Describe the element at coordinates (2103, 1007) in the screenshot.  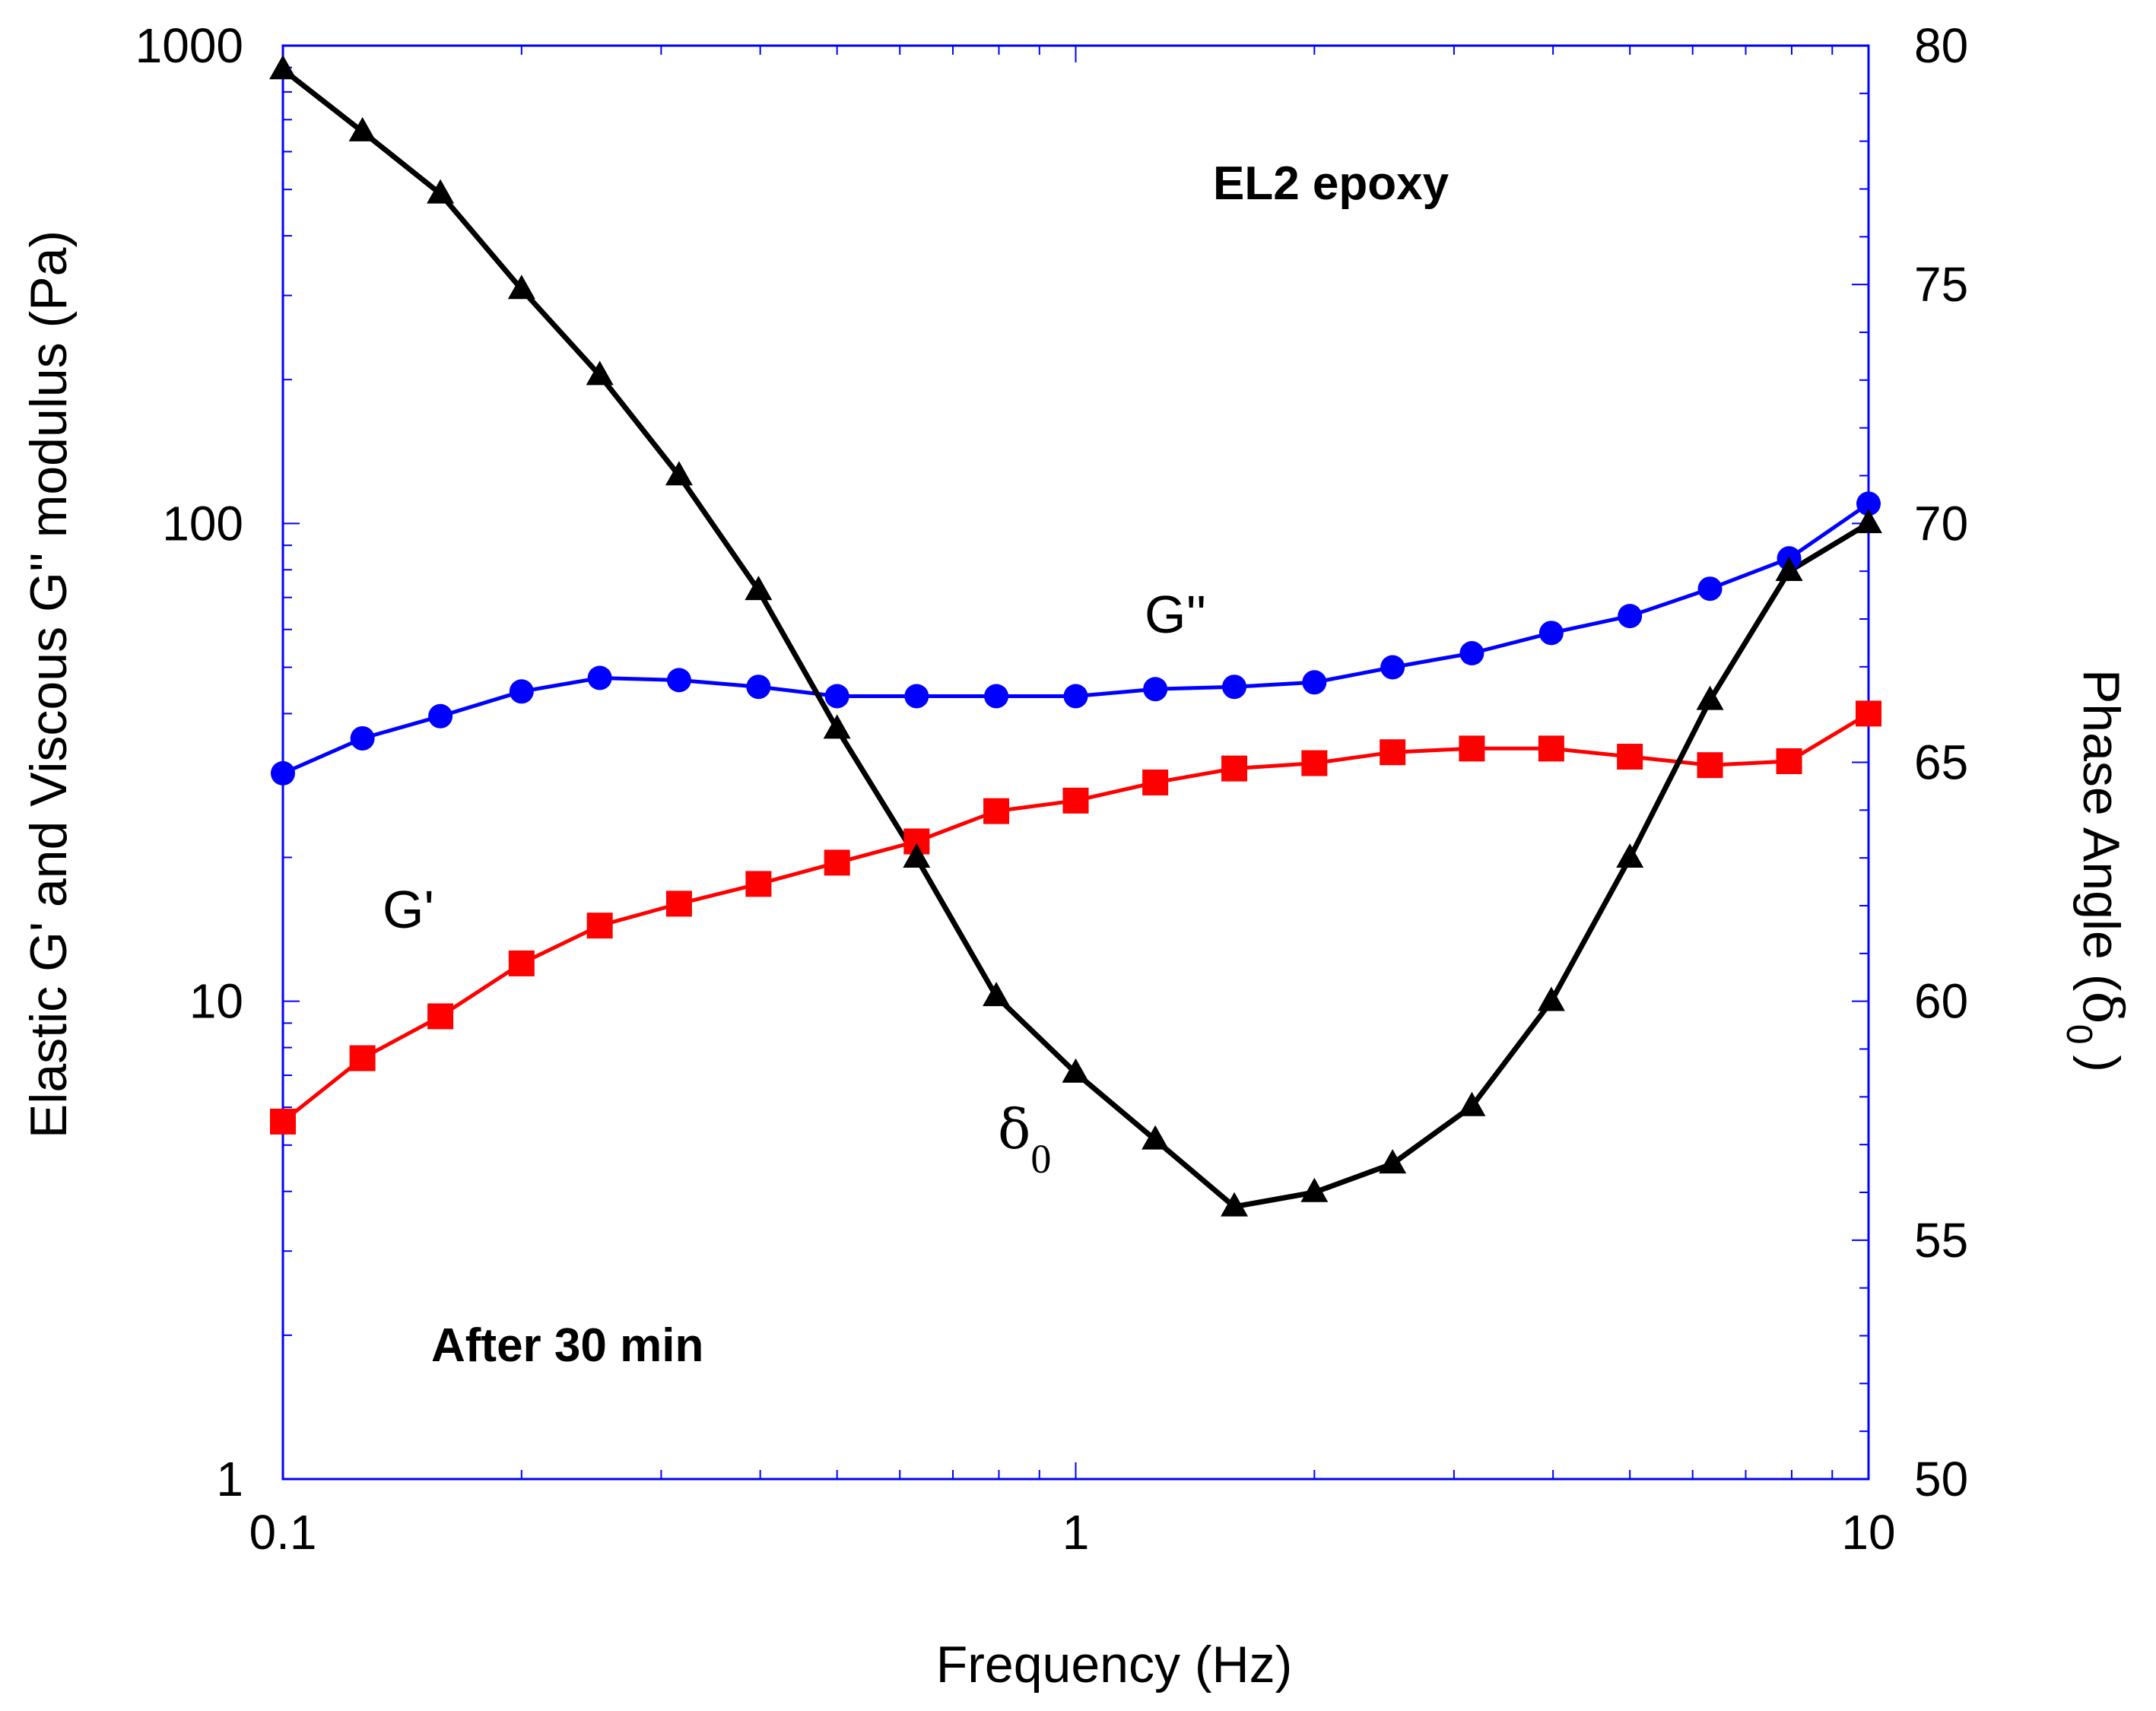
I see `y-right-axis-title-symbol: δ` at that location.